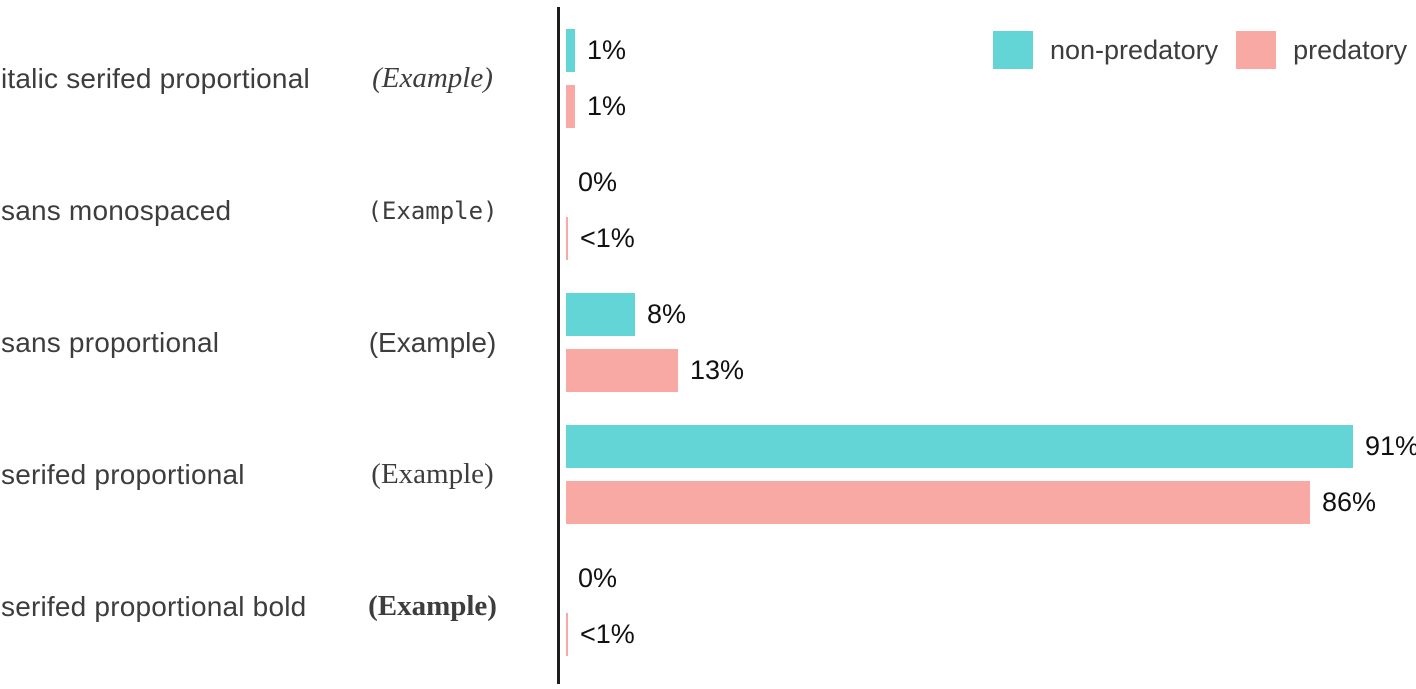 The image size is (1416, 689). What do you see at coordinates (155, 78) in the screenshot?
I see `category-label: italic serifed proportional` at bounding box center [155, 78].